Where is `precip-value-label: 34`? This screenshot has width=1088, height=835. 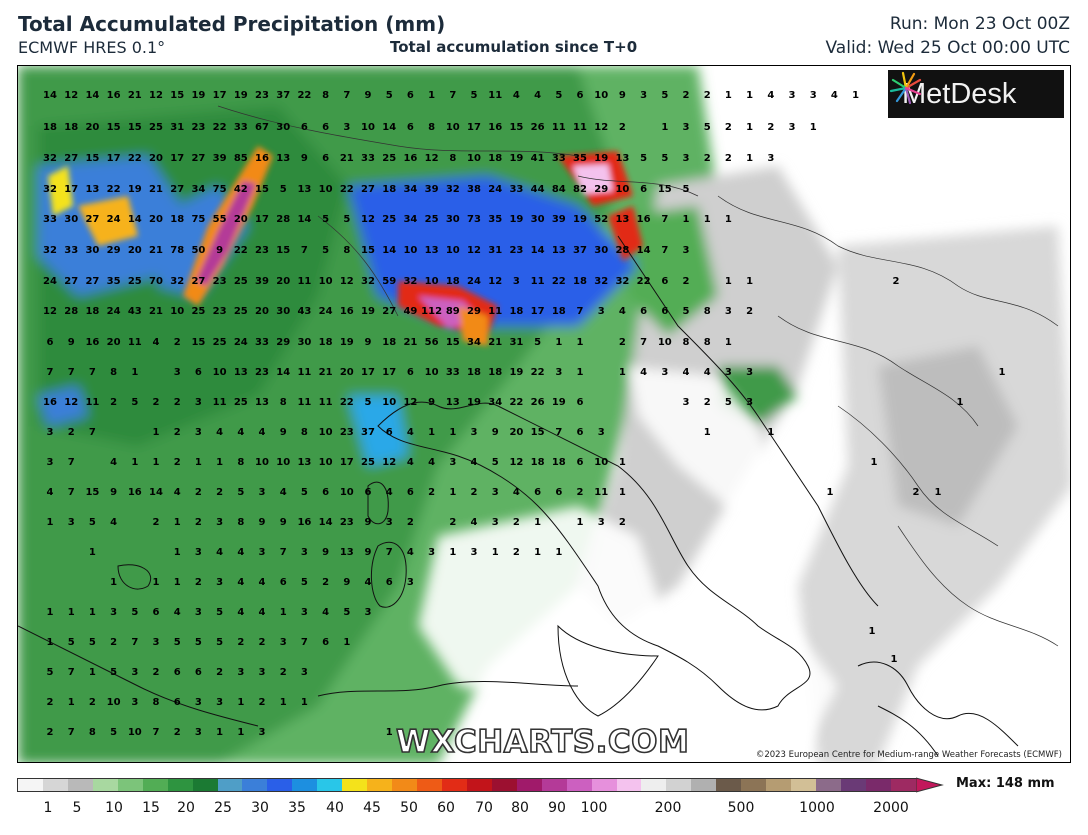 precip-value-label: 34 is located at coordinates (410, 219).